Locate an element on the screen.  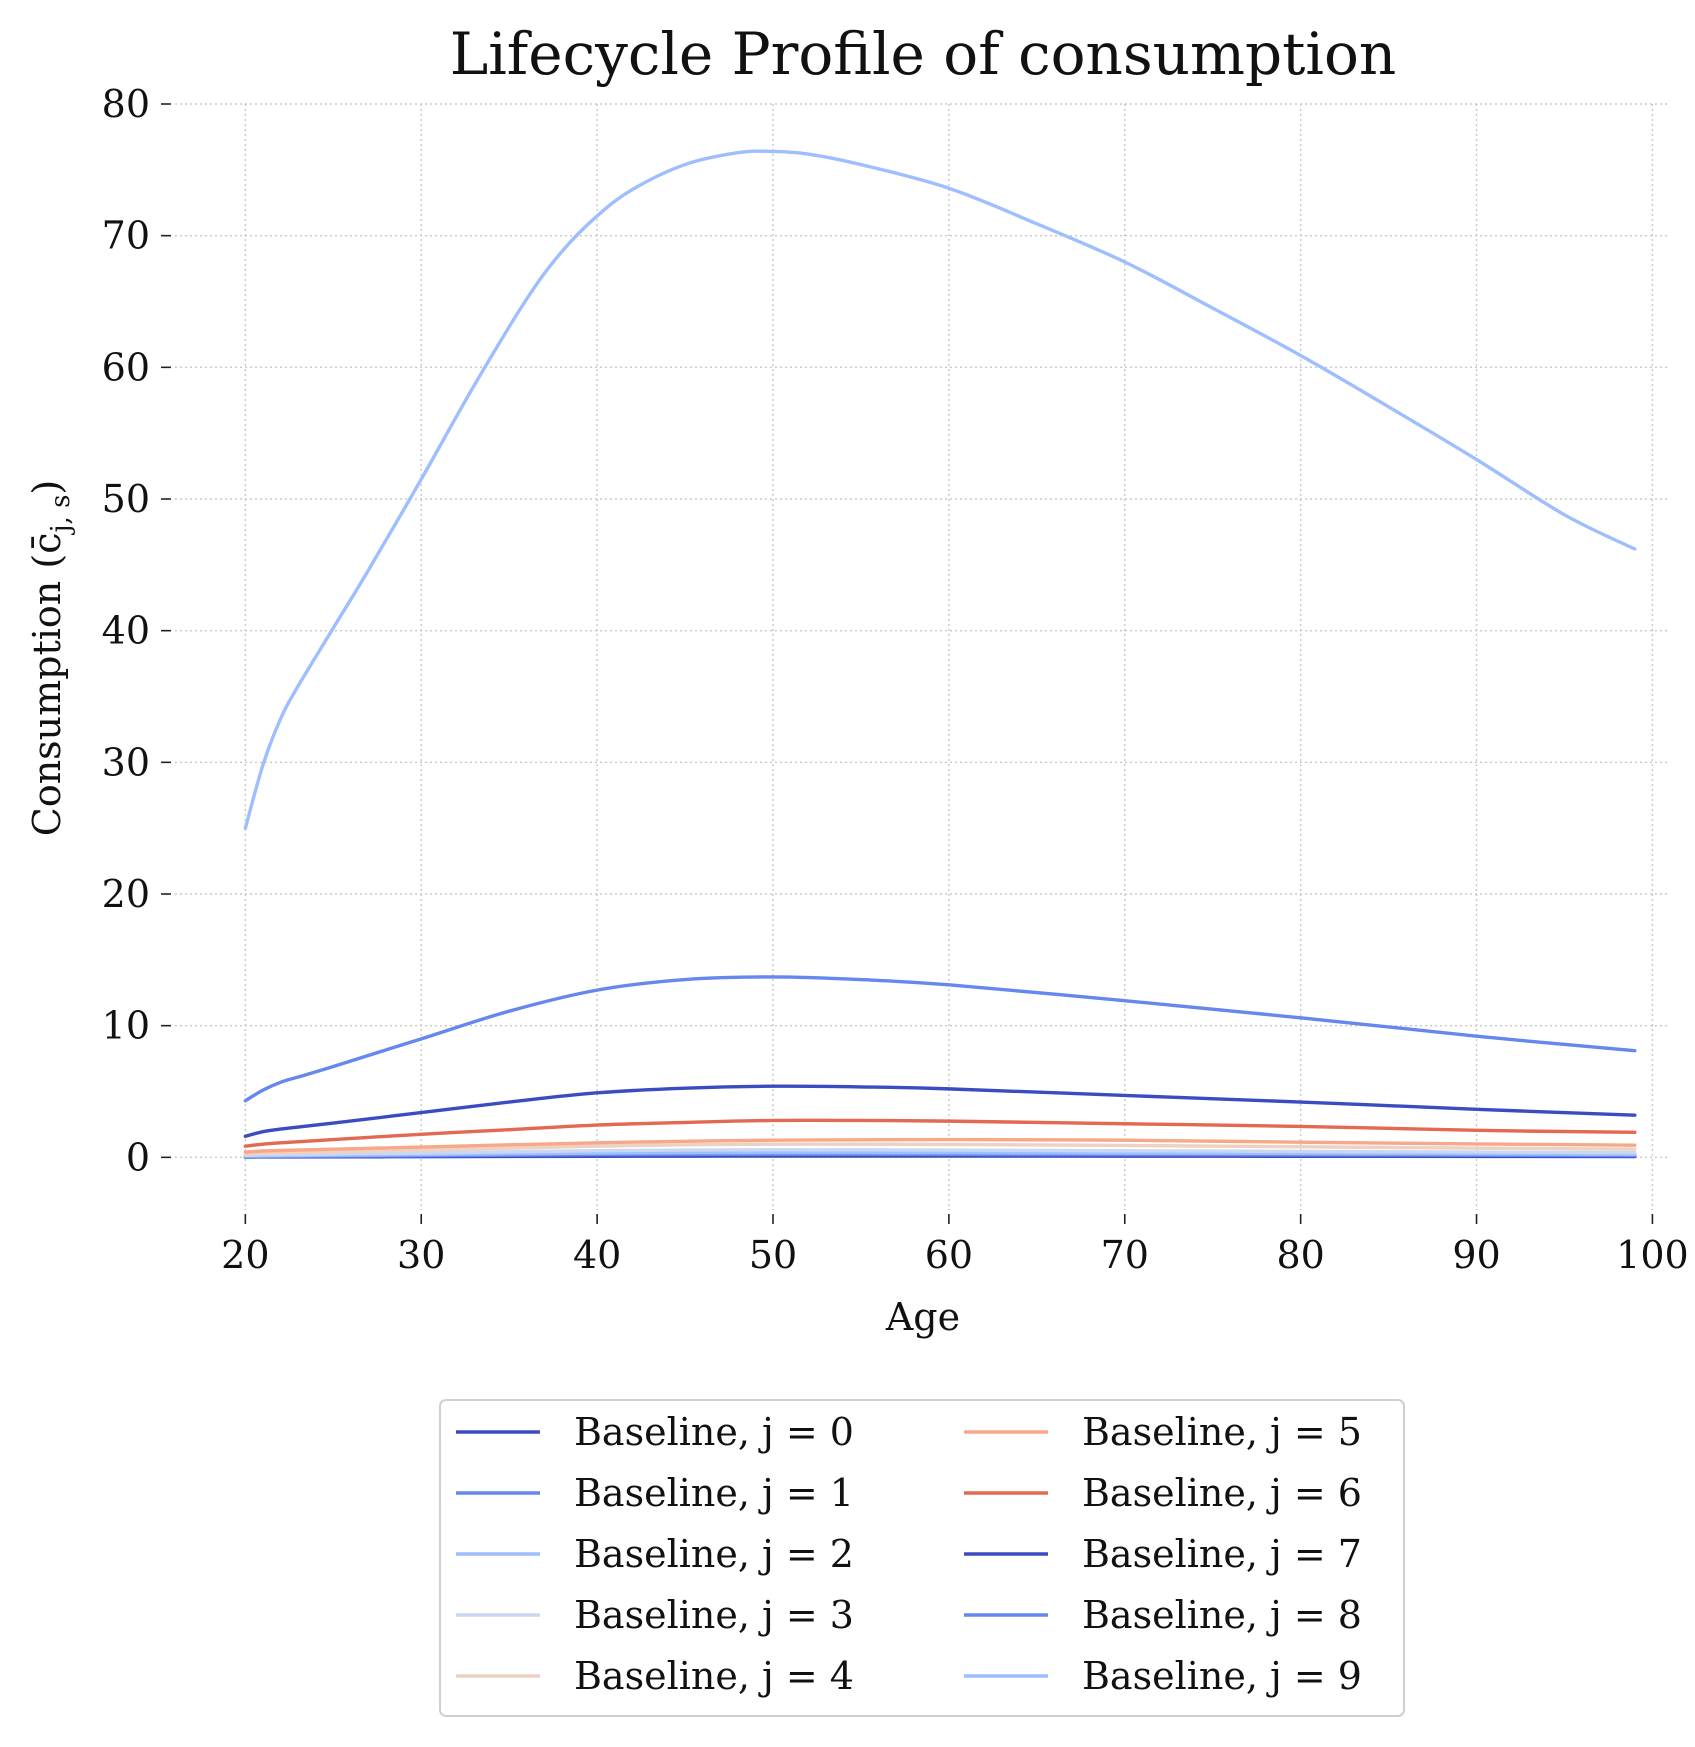
legend-label: Baseline, j = 0 is located at coordinates (714, 1432).